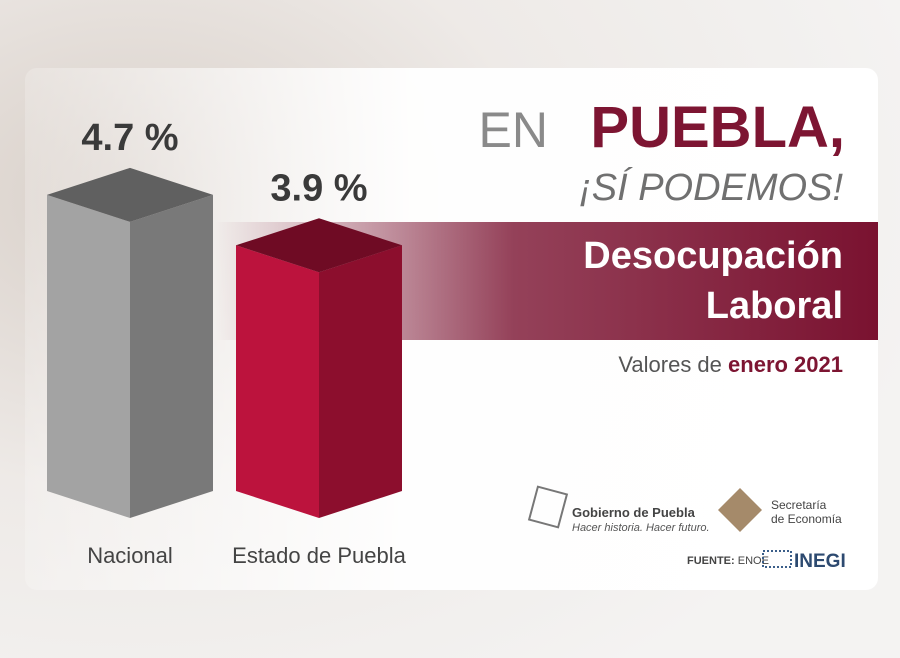 The height and width of the screenshot is (658, 900). Describe the element at coordinates (806, 519) in the screenshot. I see `logo-text: de Economía` at that location.